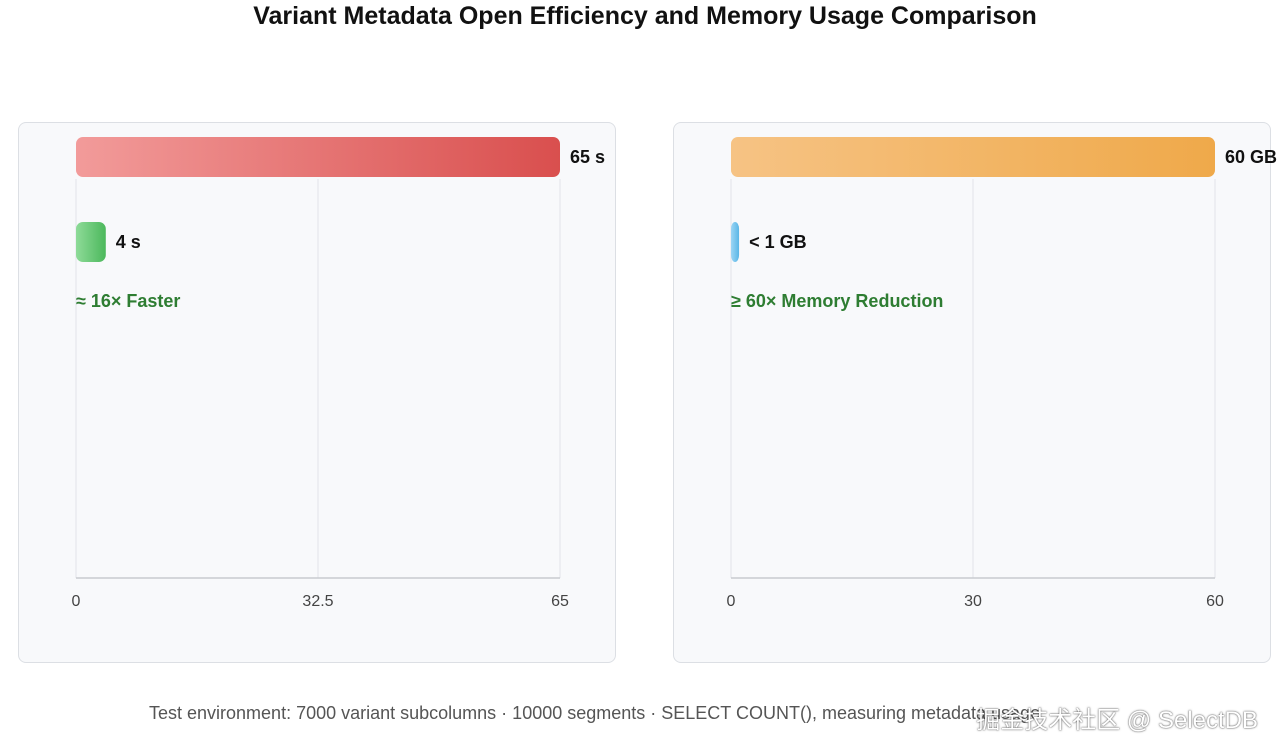 This screenshot has height=750, width=1280. Describe the element at coordinates (1251, 157) in the screenshot. I see `bar-value-label: 60 GB` at that location.